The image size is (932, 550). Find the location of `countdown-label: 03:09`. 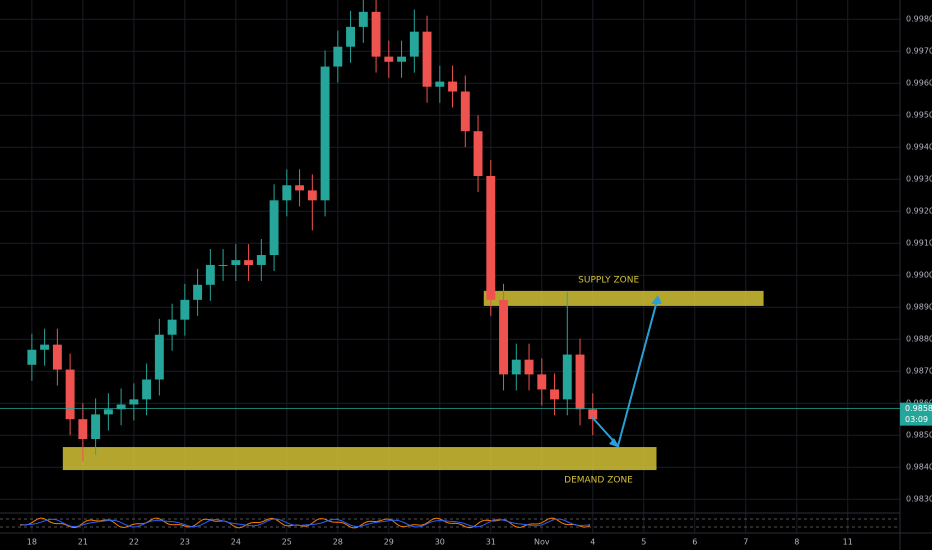

countdown-label: 03:09 is located at coordinates (916, 419).